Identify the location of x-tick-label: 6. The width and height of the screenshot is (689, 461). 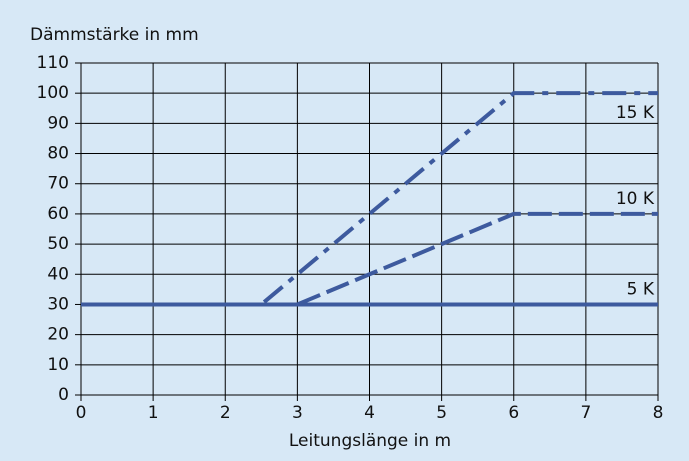
(513, 413).